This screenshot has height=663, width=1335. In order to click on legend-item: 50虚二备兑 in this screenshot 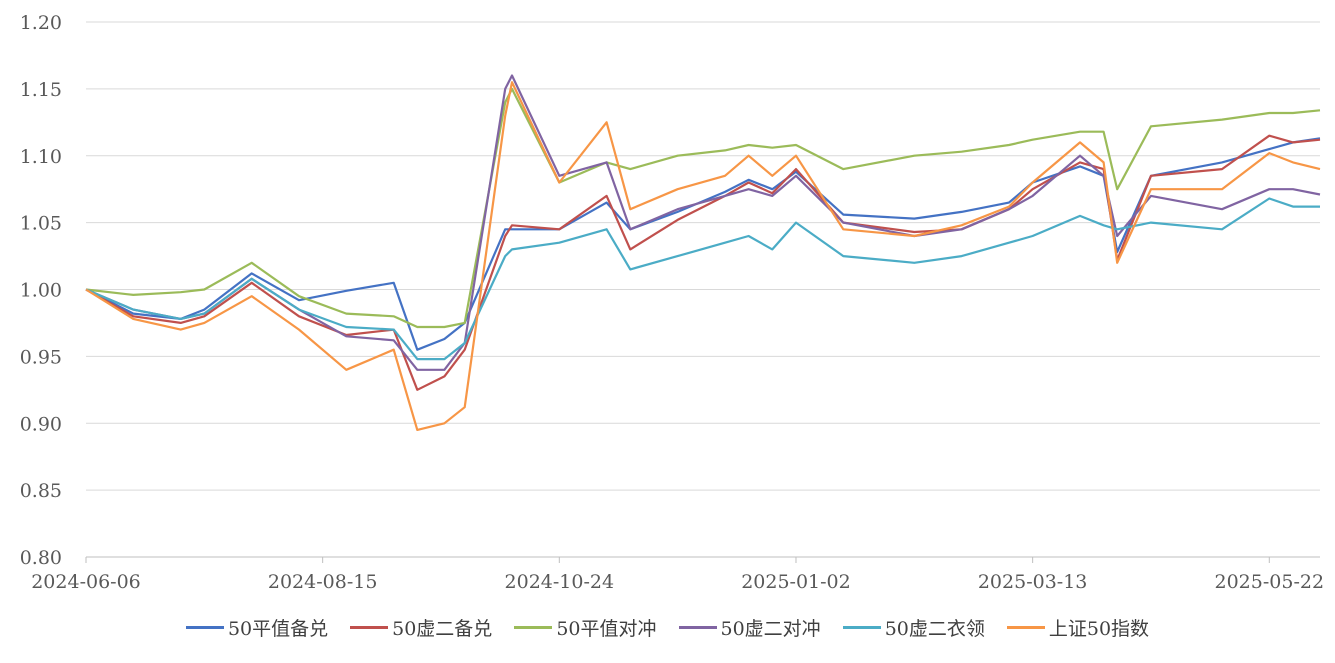, I will do `click(421, 627)`.